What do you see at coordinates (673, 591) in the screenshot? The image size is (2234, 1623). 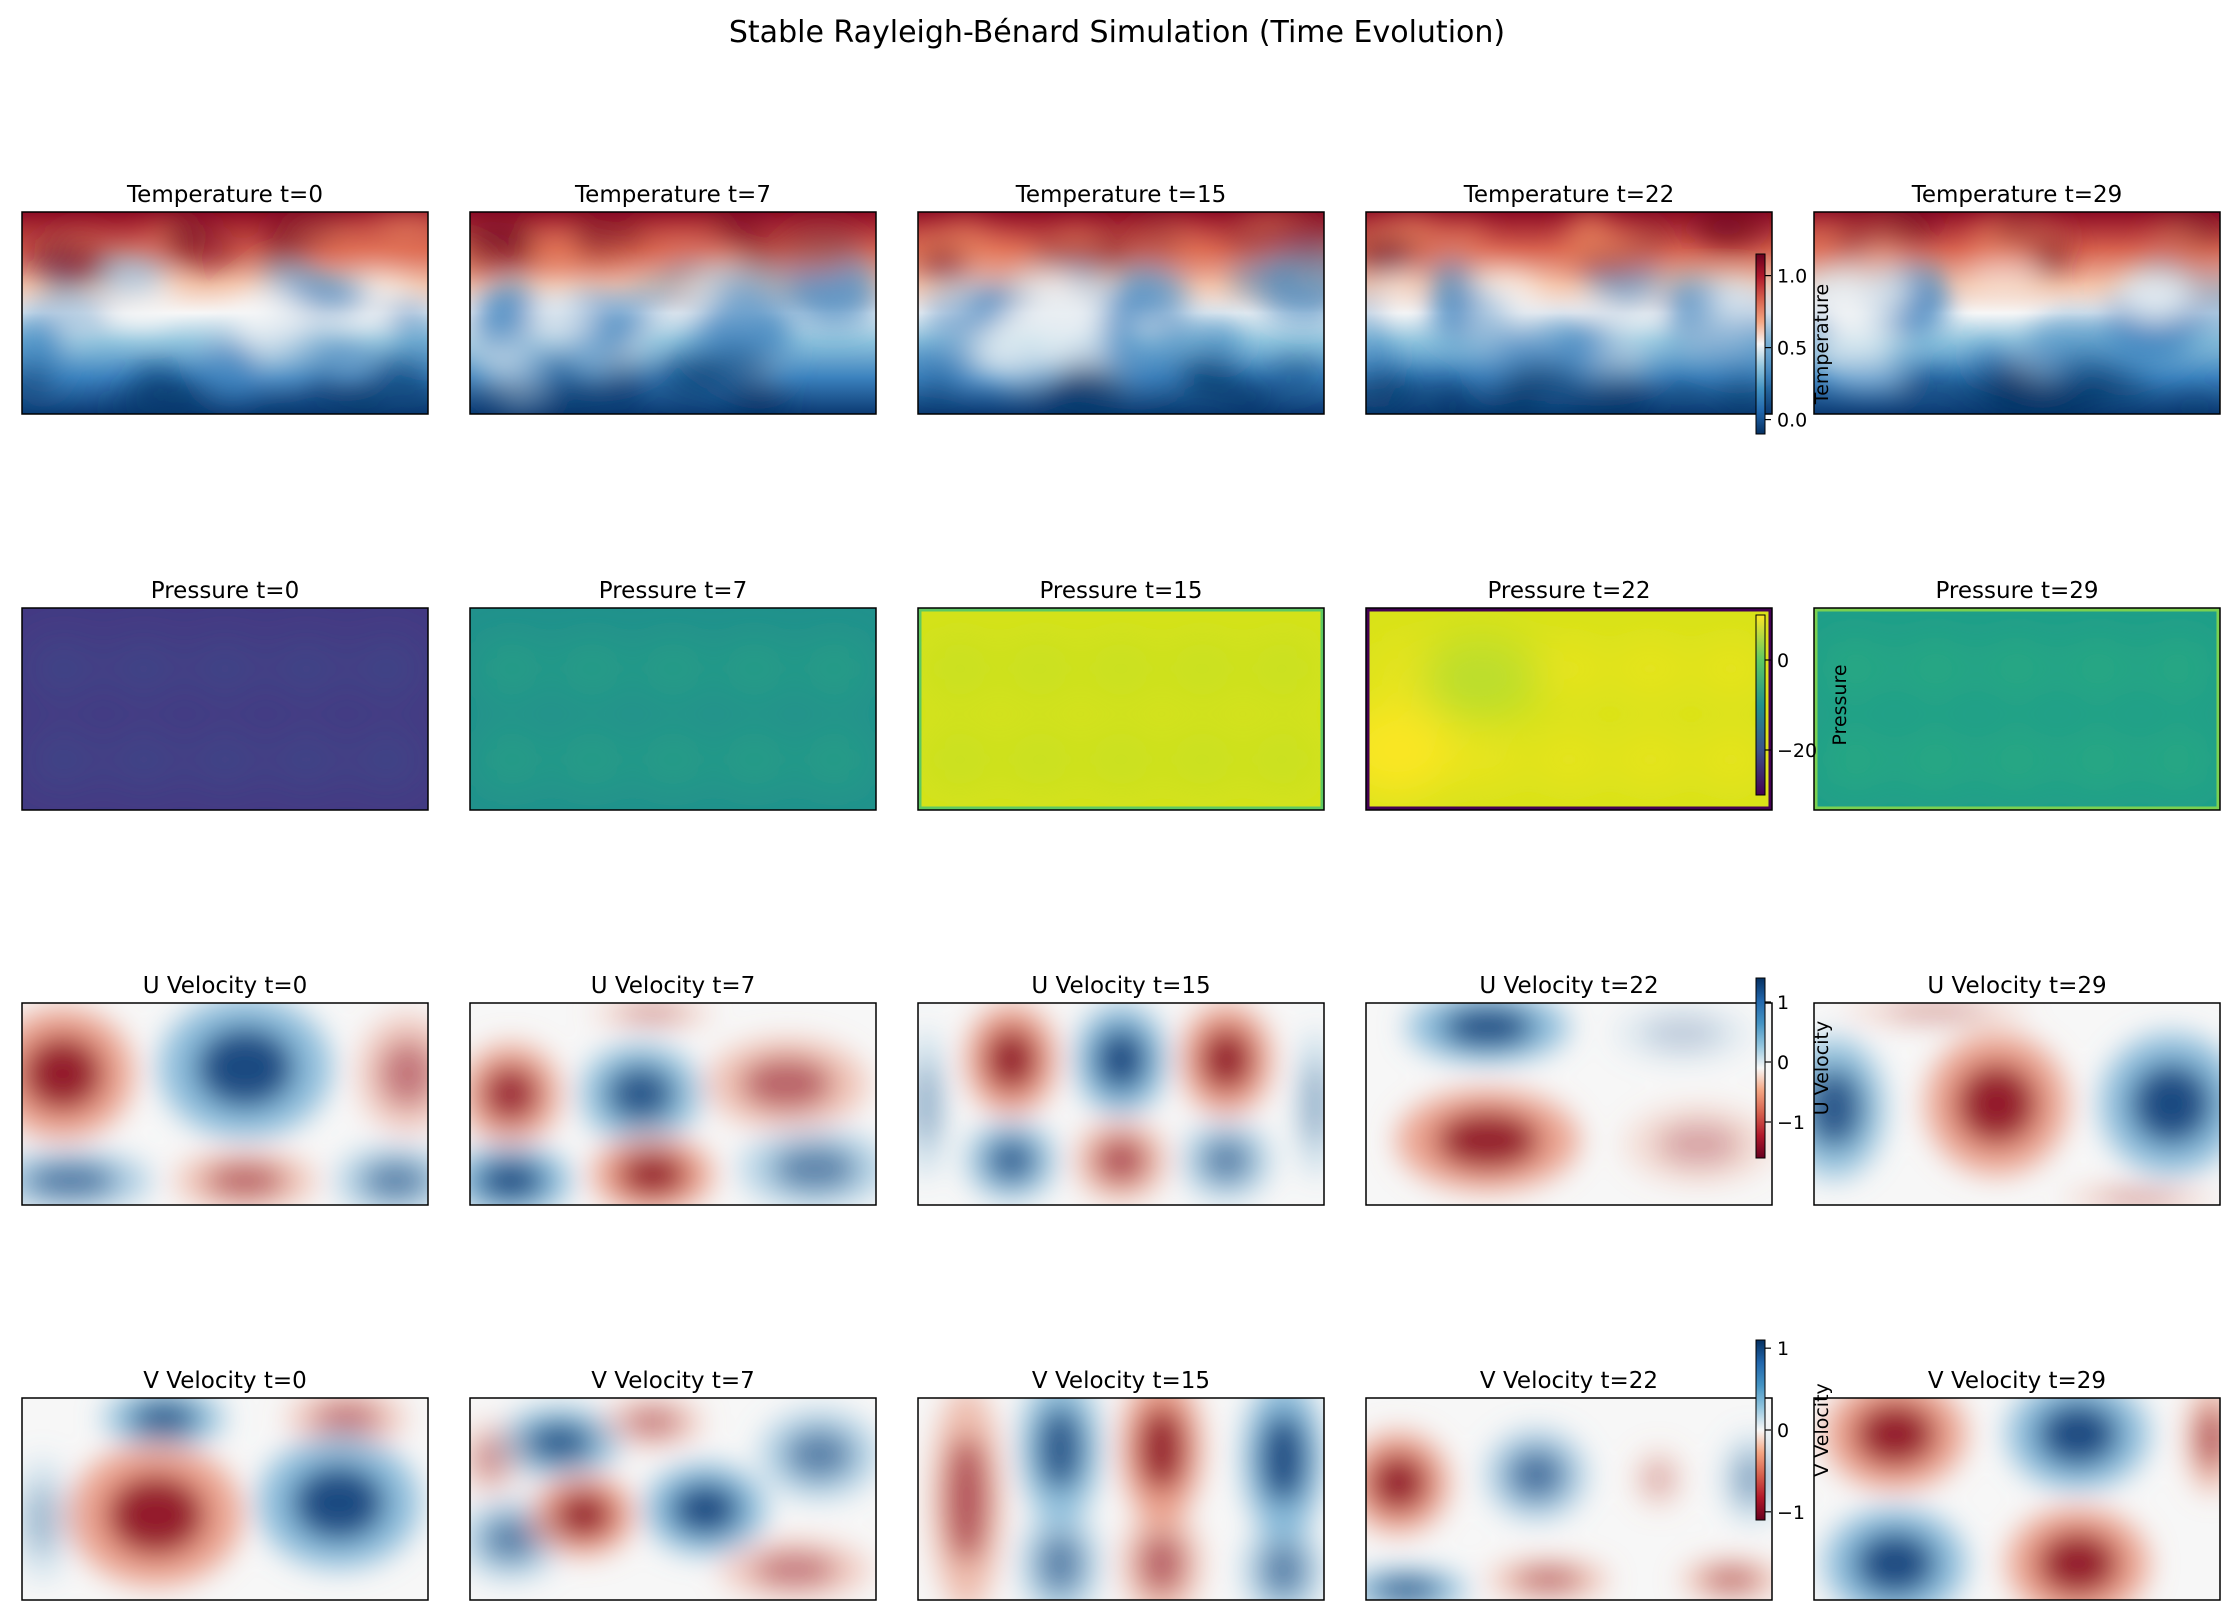 I see `panel-title: Pressure t=7` at bounding box center [673, 591].